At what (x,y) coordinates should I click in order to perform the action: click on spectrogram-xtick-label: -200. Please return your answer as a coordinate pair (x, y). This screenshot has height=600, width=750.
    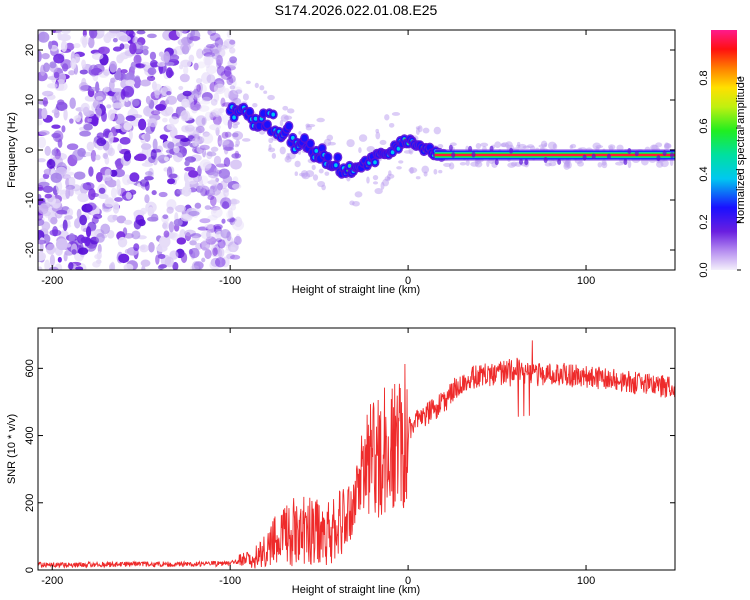
    Looking at the image, I should click on (52, 281).